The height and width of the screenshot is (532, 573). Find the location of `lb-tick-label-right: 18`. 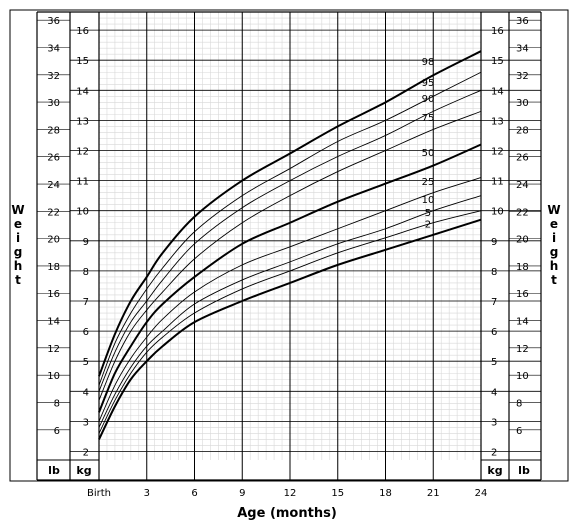

lb-tick-label-right: 18 is located at coordinates (522, 267).